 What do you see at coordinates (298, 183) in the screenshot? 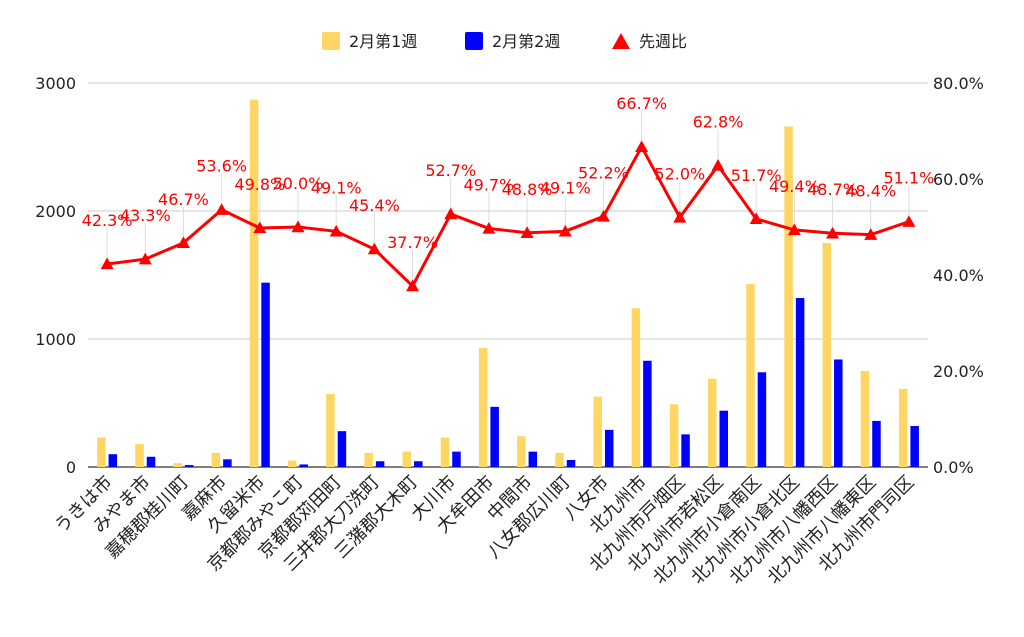
I see `ratio-data-label: 50.0%` at bounding box center [298, 183].